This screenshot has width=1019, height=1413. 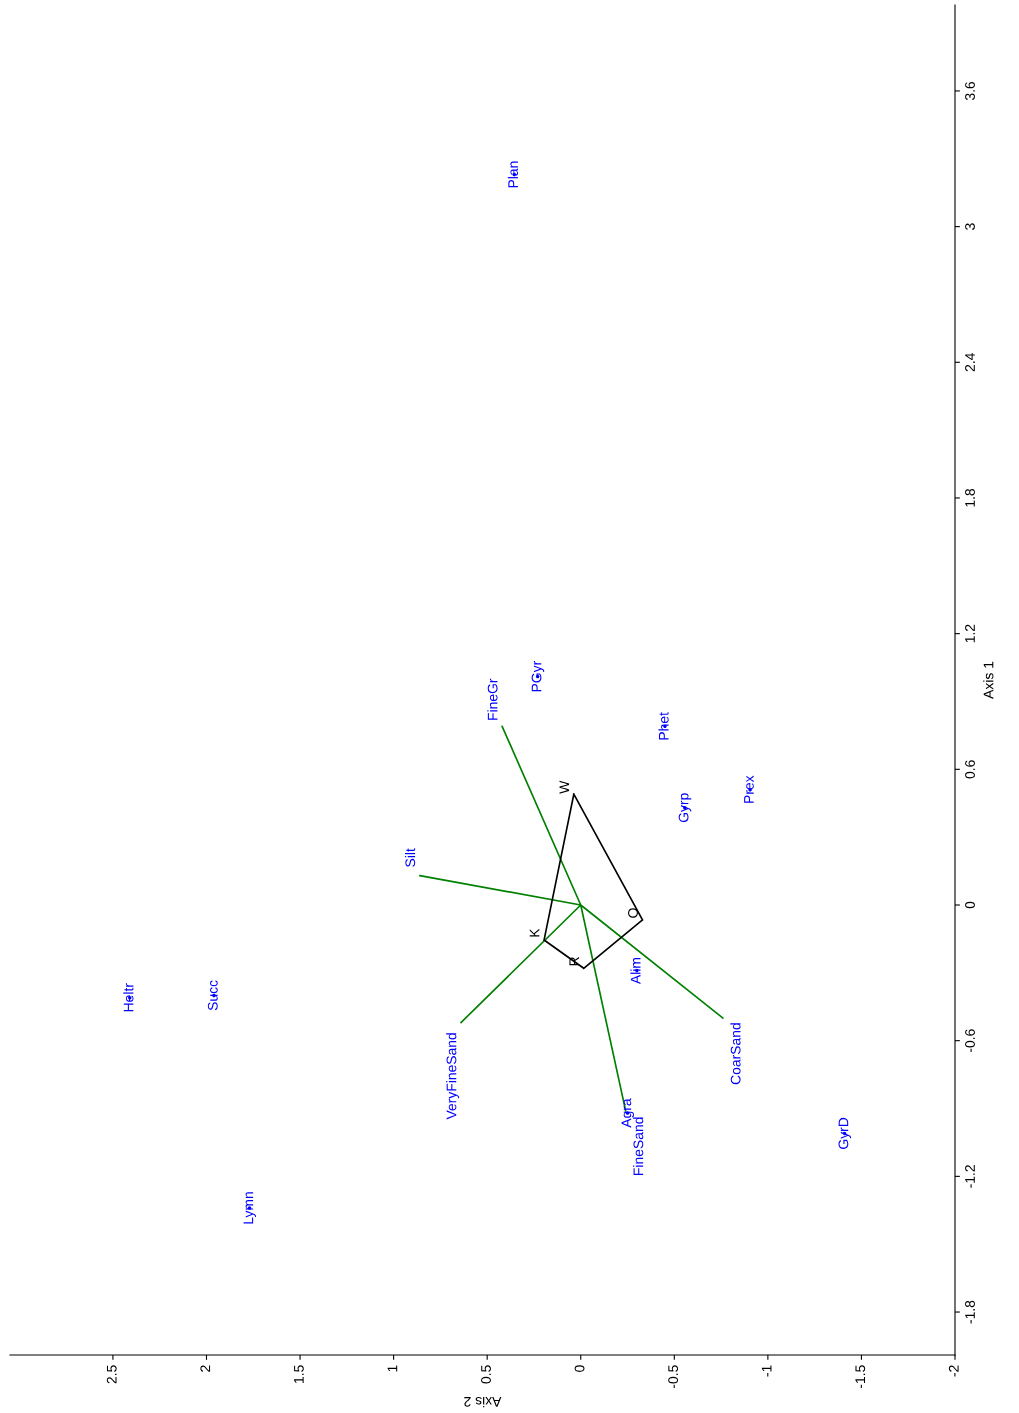 I want to click on data-label: Silt, so click(x=410, y=857).